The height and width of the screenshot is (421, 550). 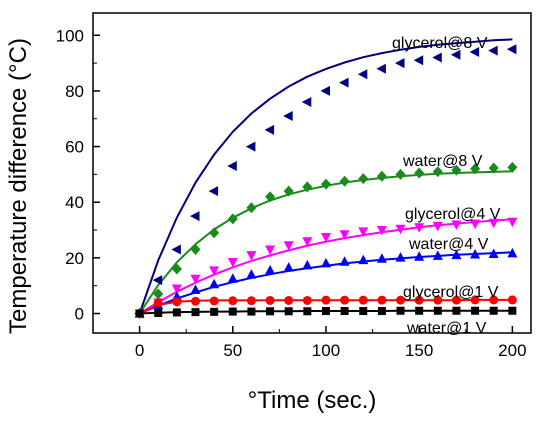 I want to click on series-label: glycerol@1 V, so click(x=451, y=292).